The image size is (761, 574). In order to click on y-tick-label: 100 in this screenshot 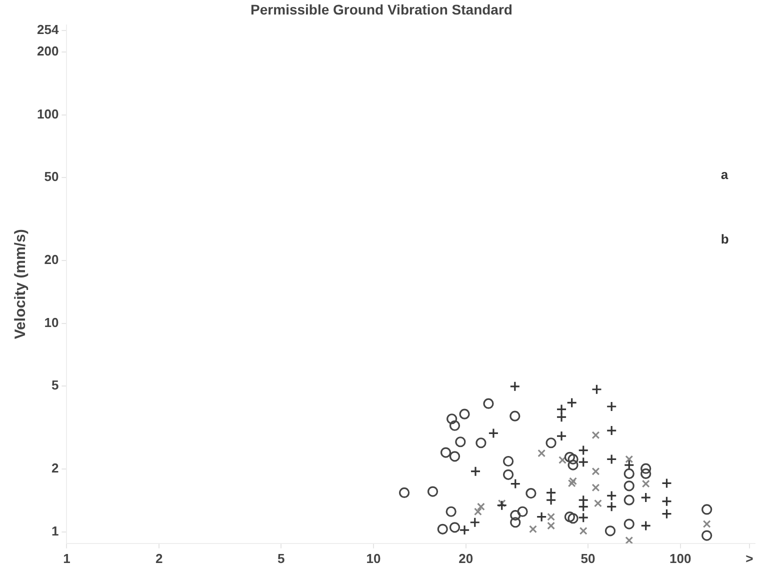, I will do `click(47, 114)`.